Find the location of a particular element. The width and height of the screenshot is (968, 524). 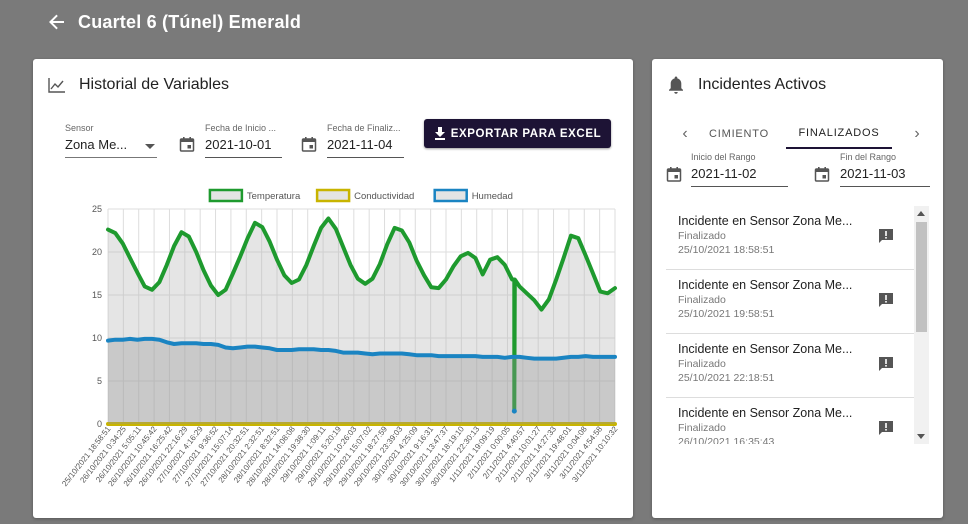

dropdown-arrow-icon is located at coordinates (150, 146).